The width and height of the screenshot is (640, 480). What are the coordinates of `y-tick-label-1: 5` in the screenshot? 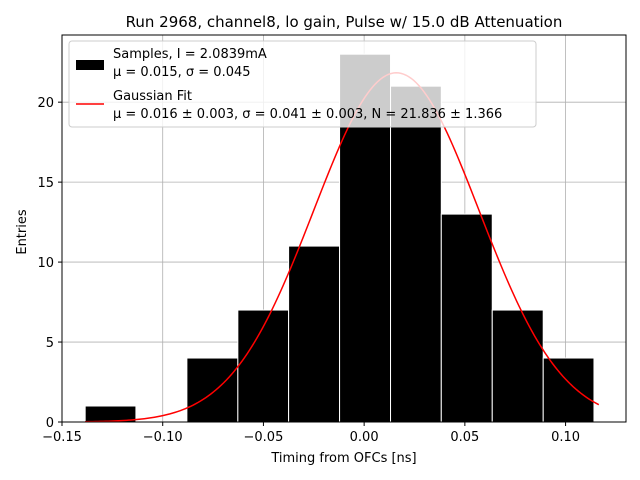 It's located at (50, 343).